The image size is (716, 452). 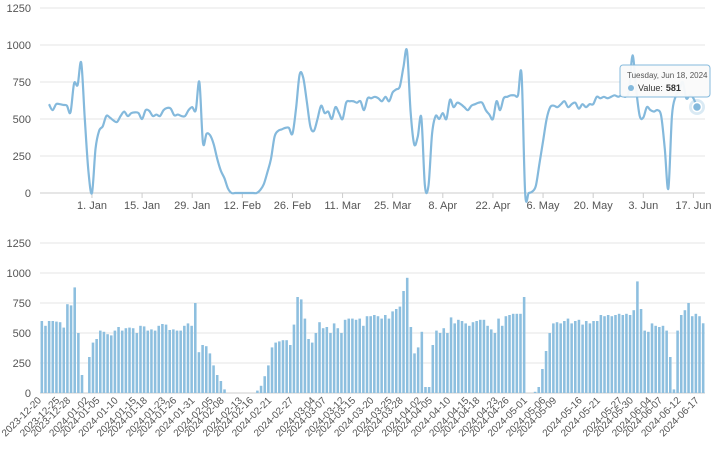 I want to click on tooltip-value: Value: 581, so click(x=659, y=88).